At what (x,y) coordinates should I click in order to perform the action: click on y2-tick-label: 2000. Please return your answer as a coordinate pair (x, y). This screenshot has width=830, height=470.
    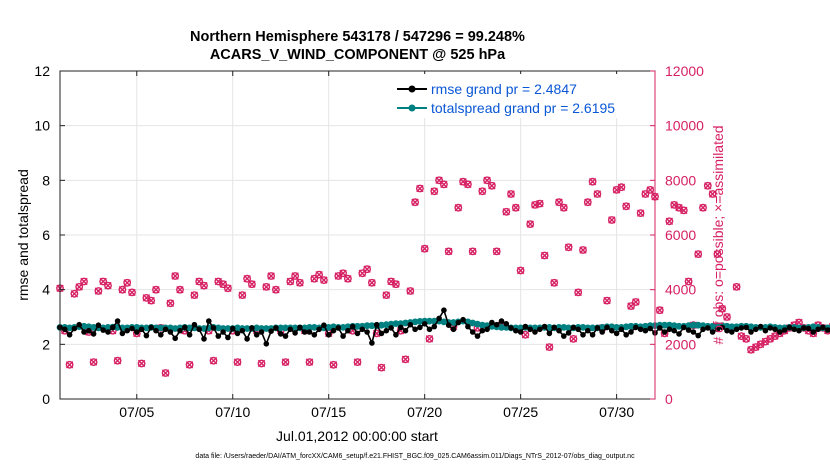
    Looking at the image, I should click on (680, 344).